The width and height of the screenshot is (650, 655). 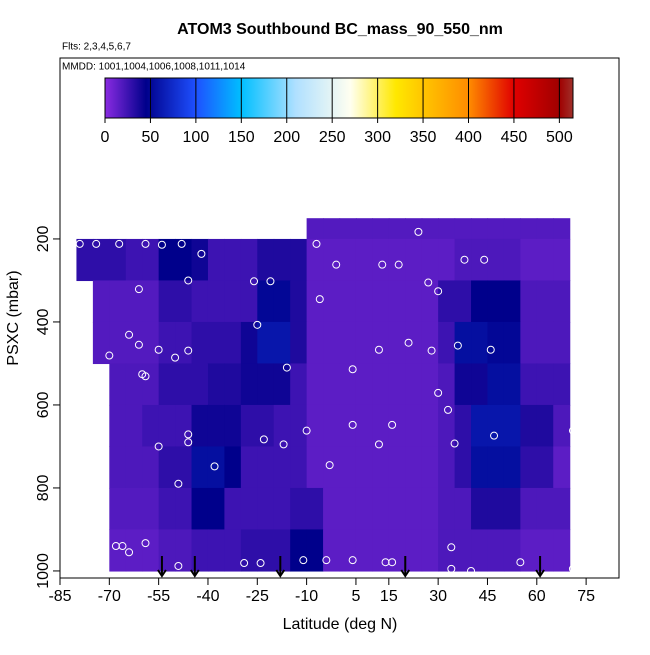 I want to click on colorbar-tick-label: 450, so click(x=514, y=137).